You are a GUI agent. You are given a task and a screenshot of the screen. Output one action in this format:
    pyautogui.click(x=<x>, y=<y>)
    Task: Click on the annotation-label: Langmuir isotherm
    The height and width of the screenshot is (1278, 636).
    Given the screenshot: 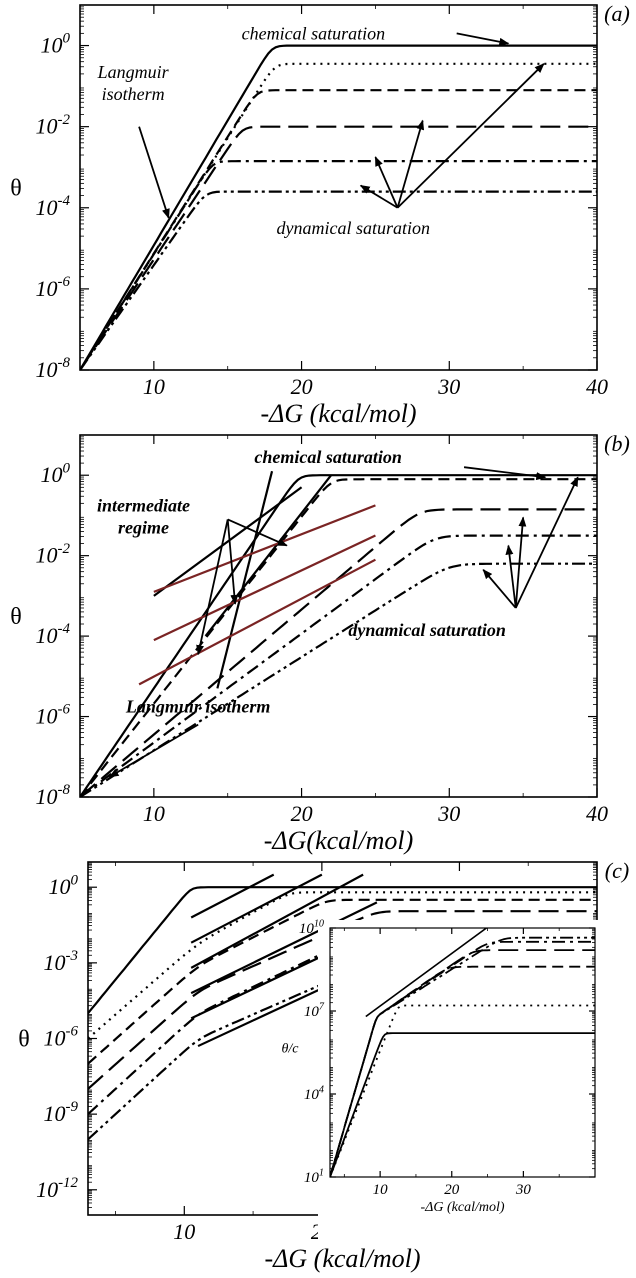 What is the action you would take?
    pyautogui.click(x=198, y=707)
    